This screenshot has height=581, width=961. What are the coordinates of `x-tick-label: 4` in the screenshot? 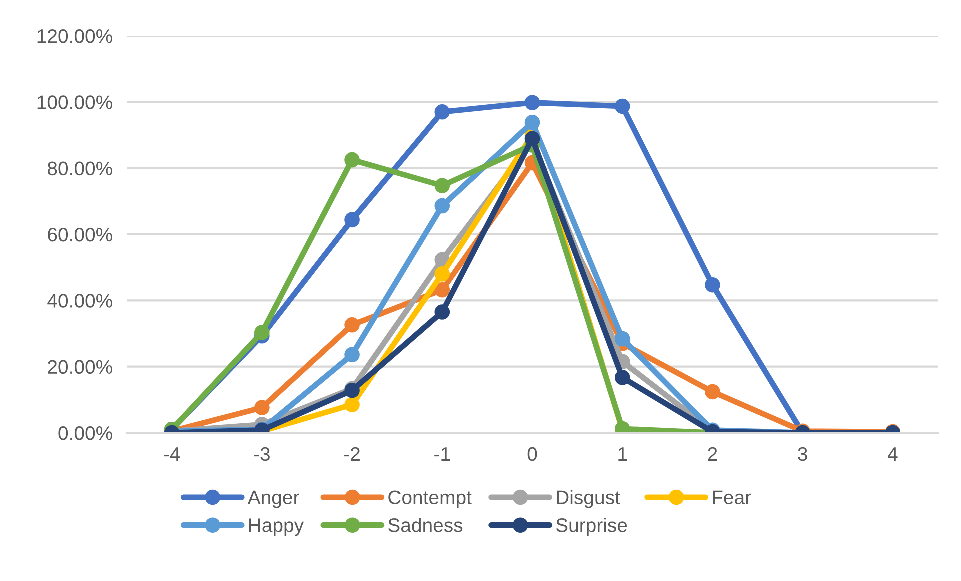 It's located at (893, 454).